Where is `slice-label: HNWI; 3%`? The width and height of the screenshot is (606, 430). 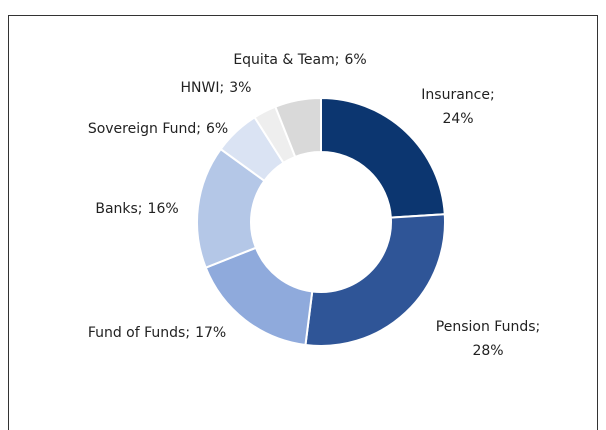
slice-label: HNWI; 3% is located at coordinates (216, 88).